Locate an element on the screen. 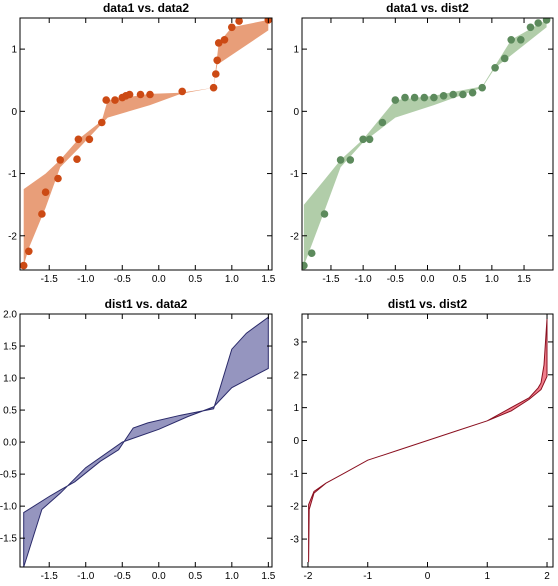  y-tick-label: -0.5 is located at coordinates (8, 475).